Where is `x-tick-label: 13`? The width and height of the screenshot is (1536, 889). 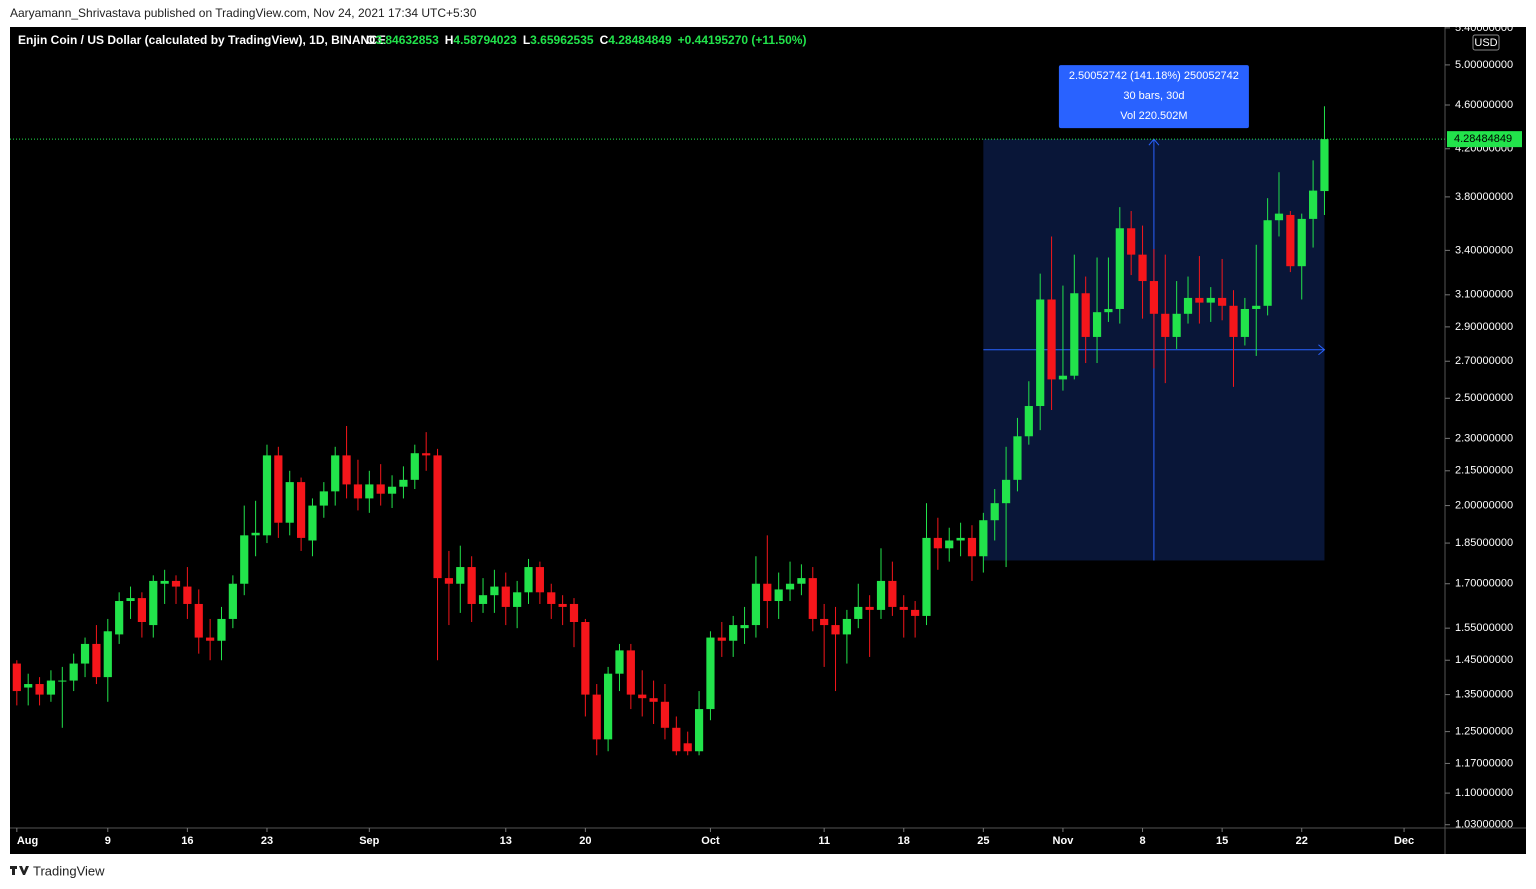 x-tick-label: 13 is located at coordinates (506, 841).